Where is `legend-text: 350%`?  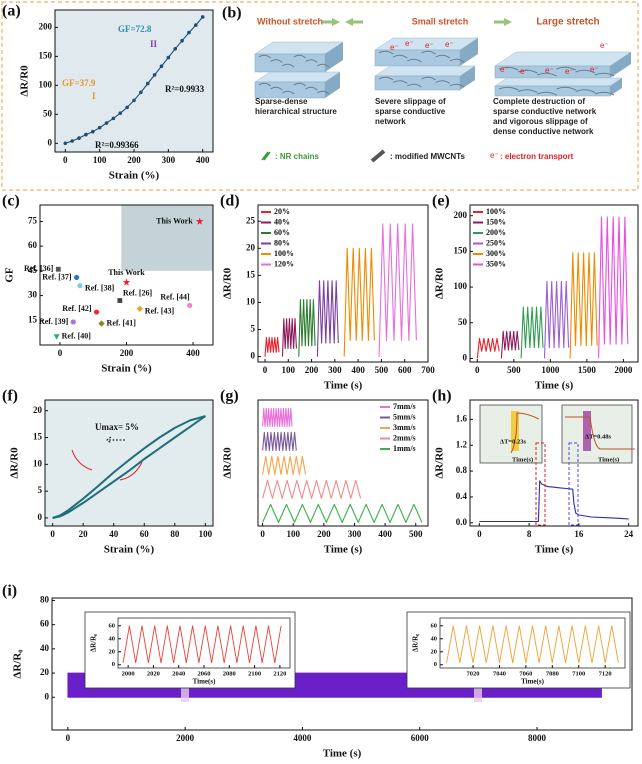 legend-text: 350% is located at coordinates (496, 263).